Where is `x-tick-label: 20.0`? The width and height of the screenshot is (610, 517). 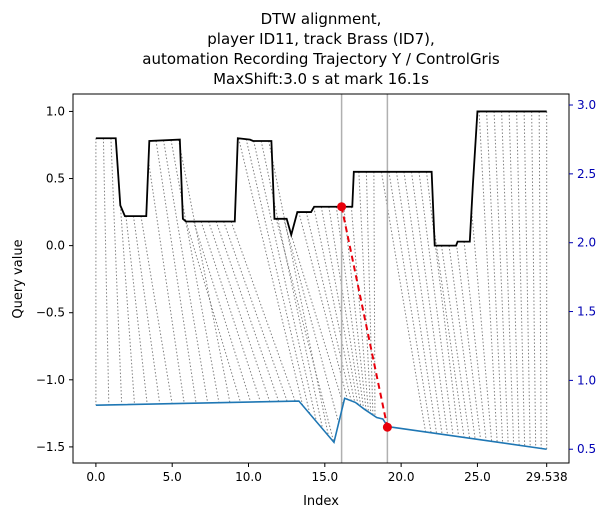 x-tick-label: 20.0 is located at coordinates (401, 477).